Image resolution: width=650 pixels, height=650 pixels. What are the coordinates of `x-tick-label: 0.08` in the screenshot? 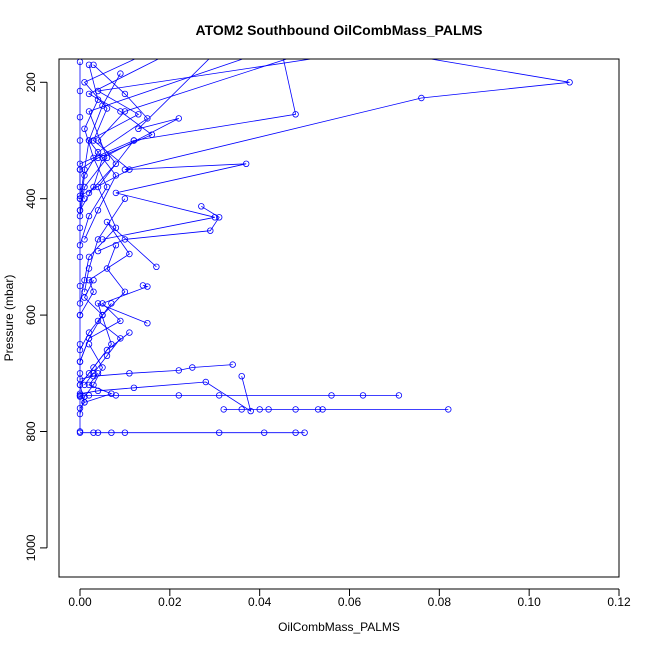 It's located at (440, 602).